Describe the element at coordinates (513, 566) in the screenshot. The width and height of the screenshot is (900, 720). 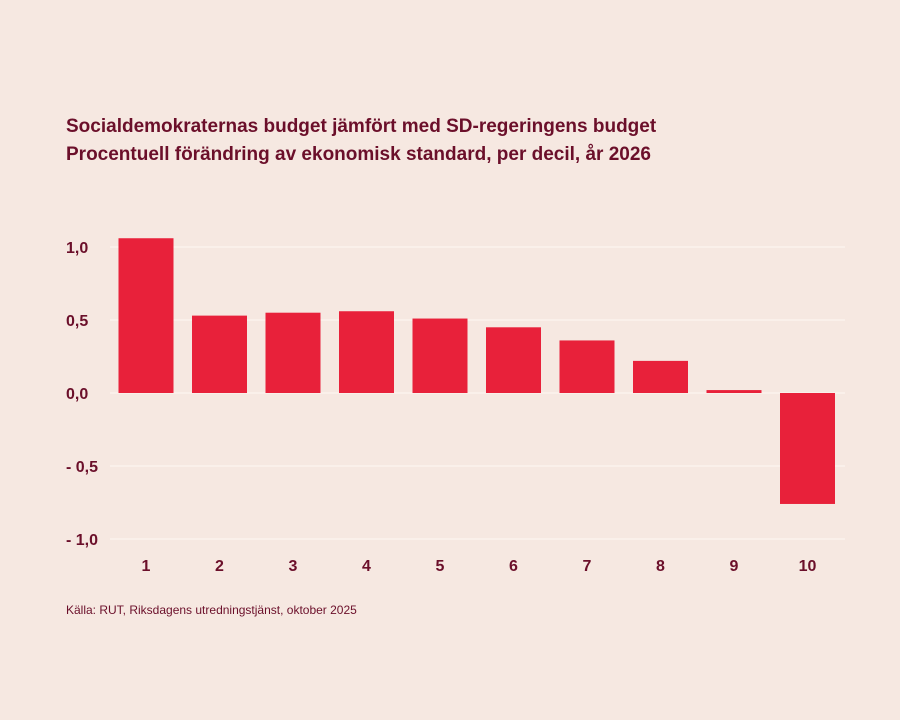
I see `x-tick-label: 6` at that location.